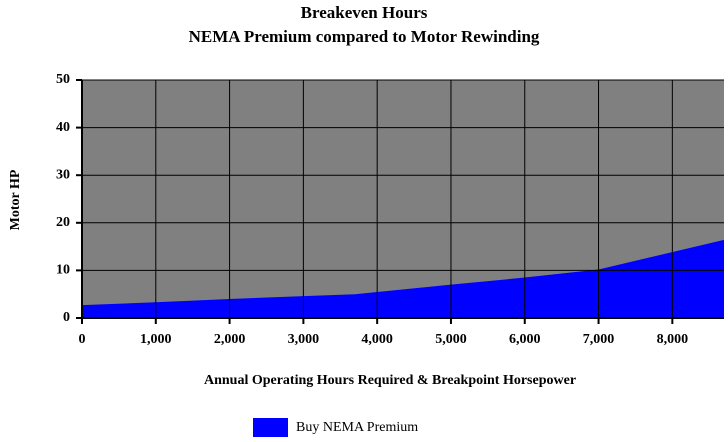 The image size is (728, 442). Describe the element at coordinates (63, 174) in the screenshot. I see `y-tick-label: 30` at that location.